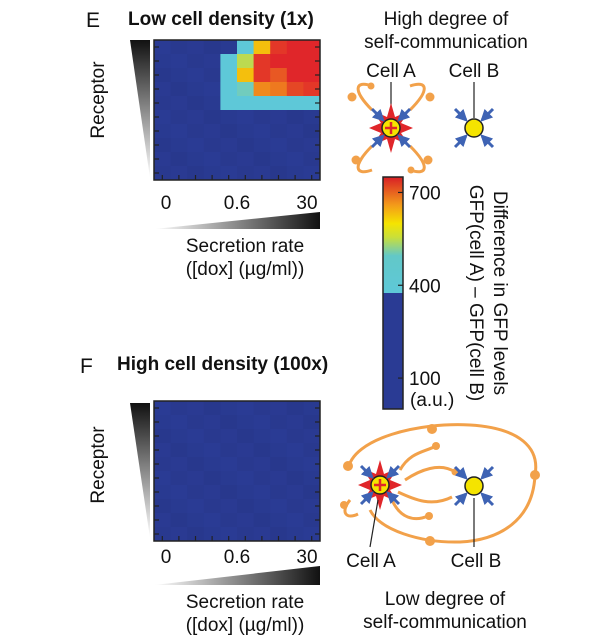 The width and height of the screenshot is (600, 638). I want to click on panel-f-signal-molecules, so click(440, 485).